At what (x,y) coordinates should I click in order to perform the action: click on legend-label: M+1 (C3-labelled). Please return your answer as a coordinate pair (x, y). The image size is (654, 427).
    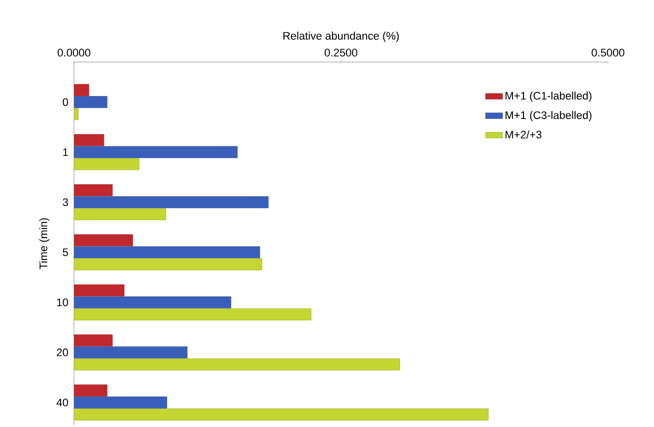
    Looking at the image, I should click on (549, 116).